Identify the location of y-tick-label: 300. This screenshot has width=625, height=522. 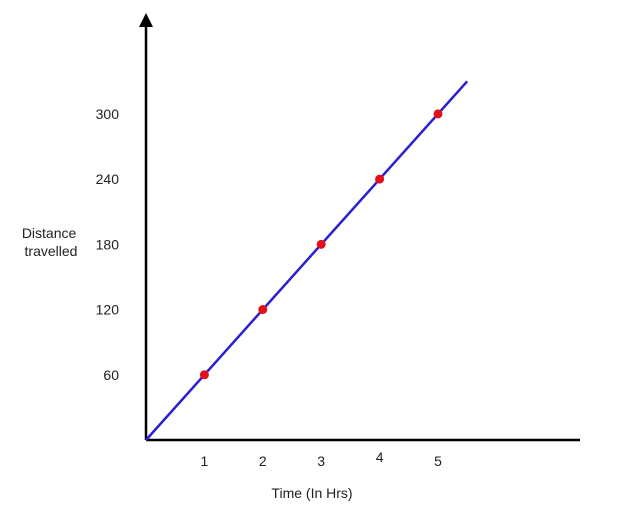
(108, 114).